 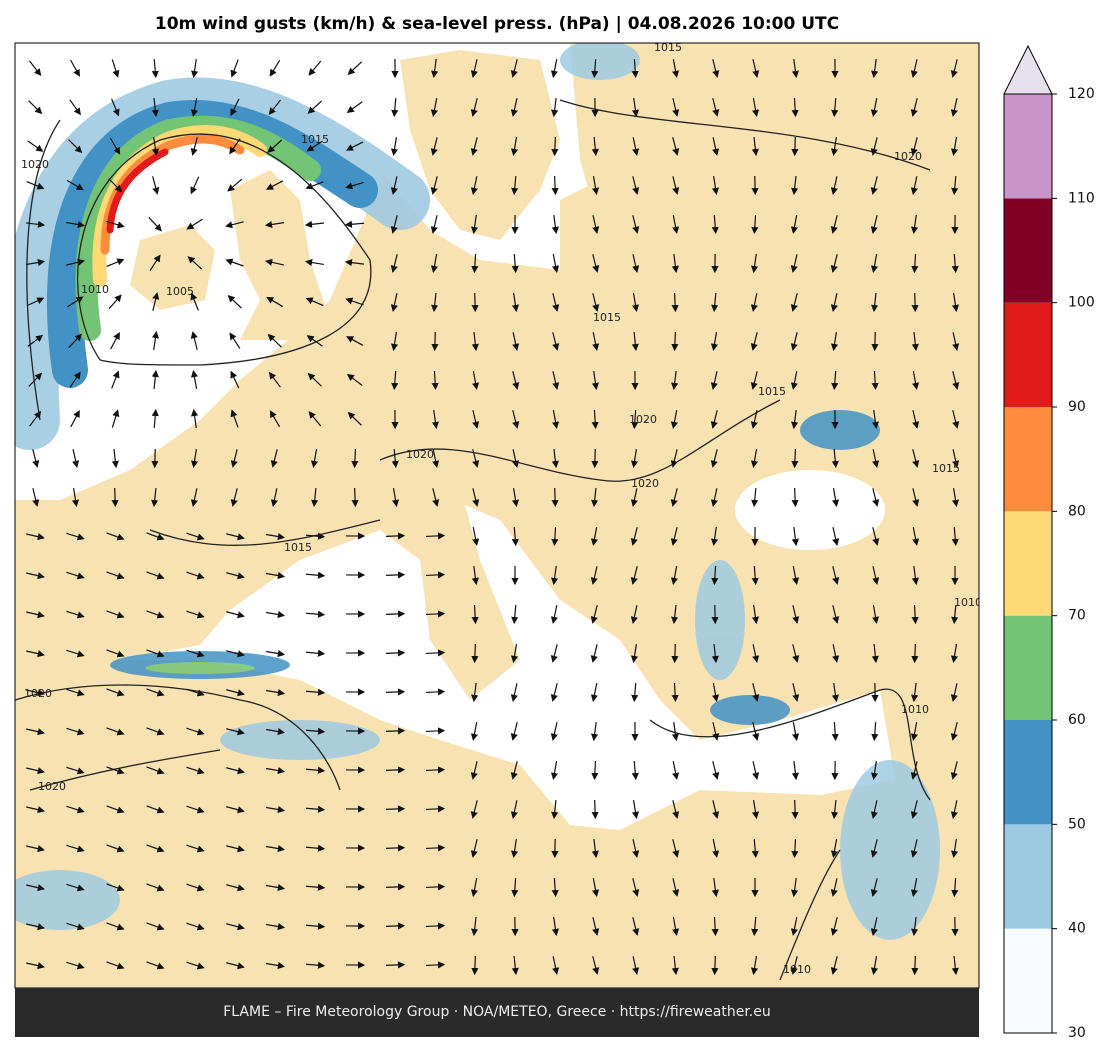 What do you see at coordinates (172, 267) in the screenshot?
I see `ireland` at bounding box center [172, 267].